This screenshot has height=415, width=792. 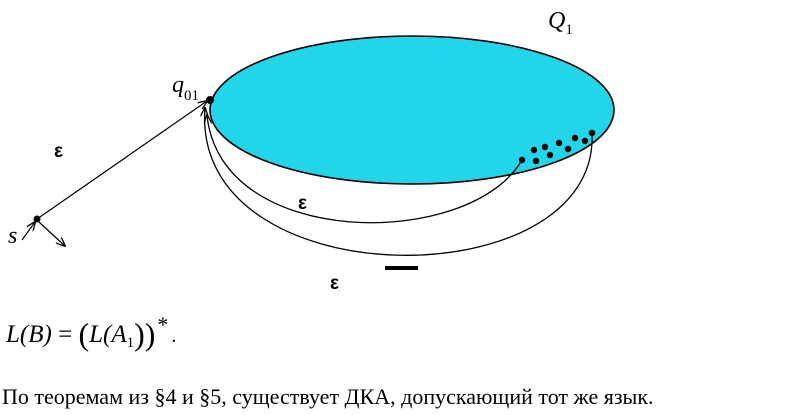 I want to click on start-exit-arrow, so click(x=51, y=233).